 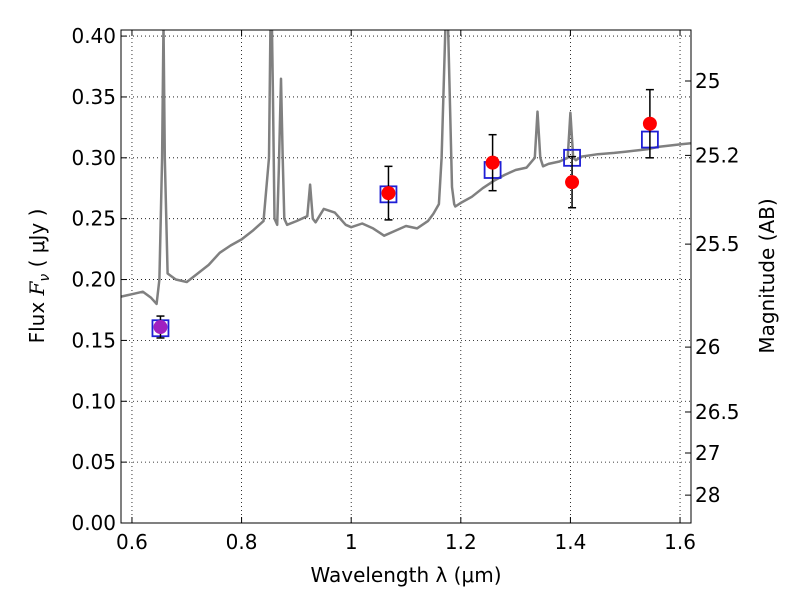 What do you see at coordinates (37, 319) in the screenshot?
I see `y-axis-label-prefix: Flux` at bounding box center [37, 319].